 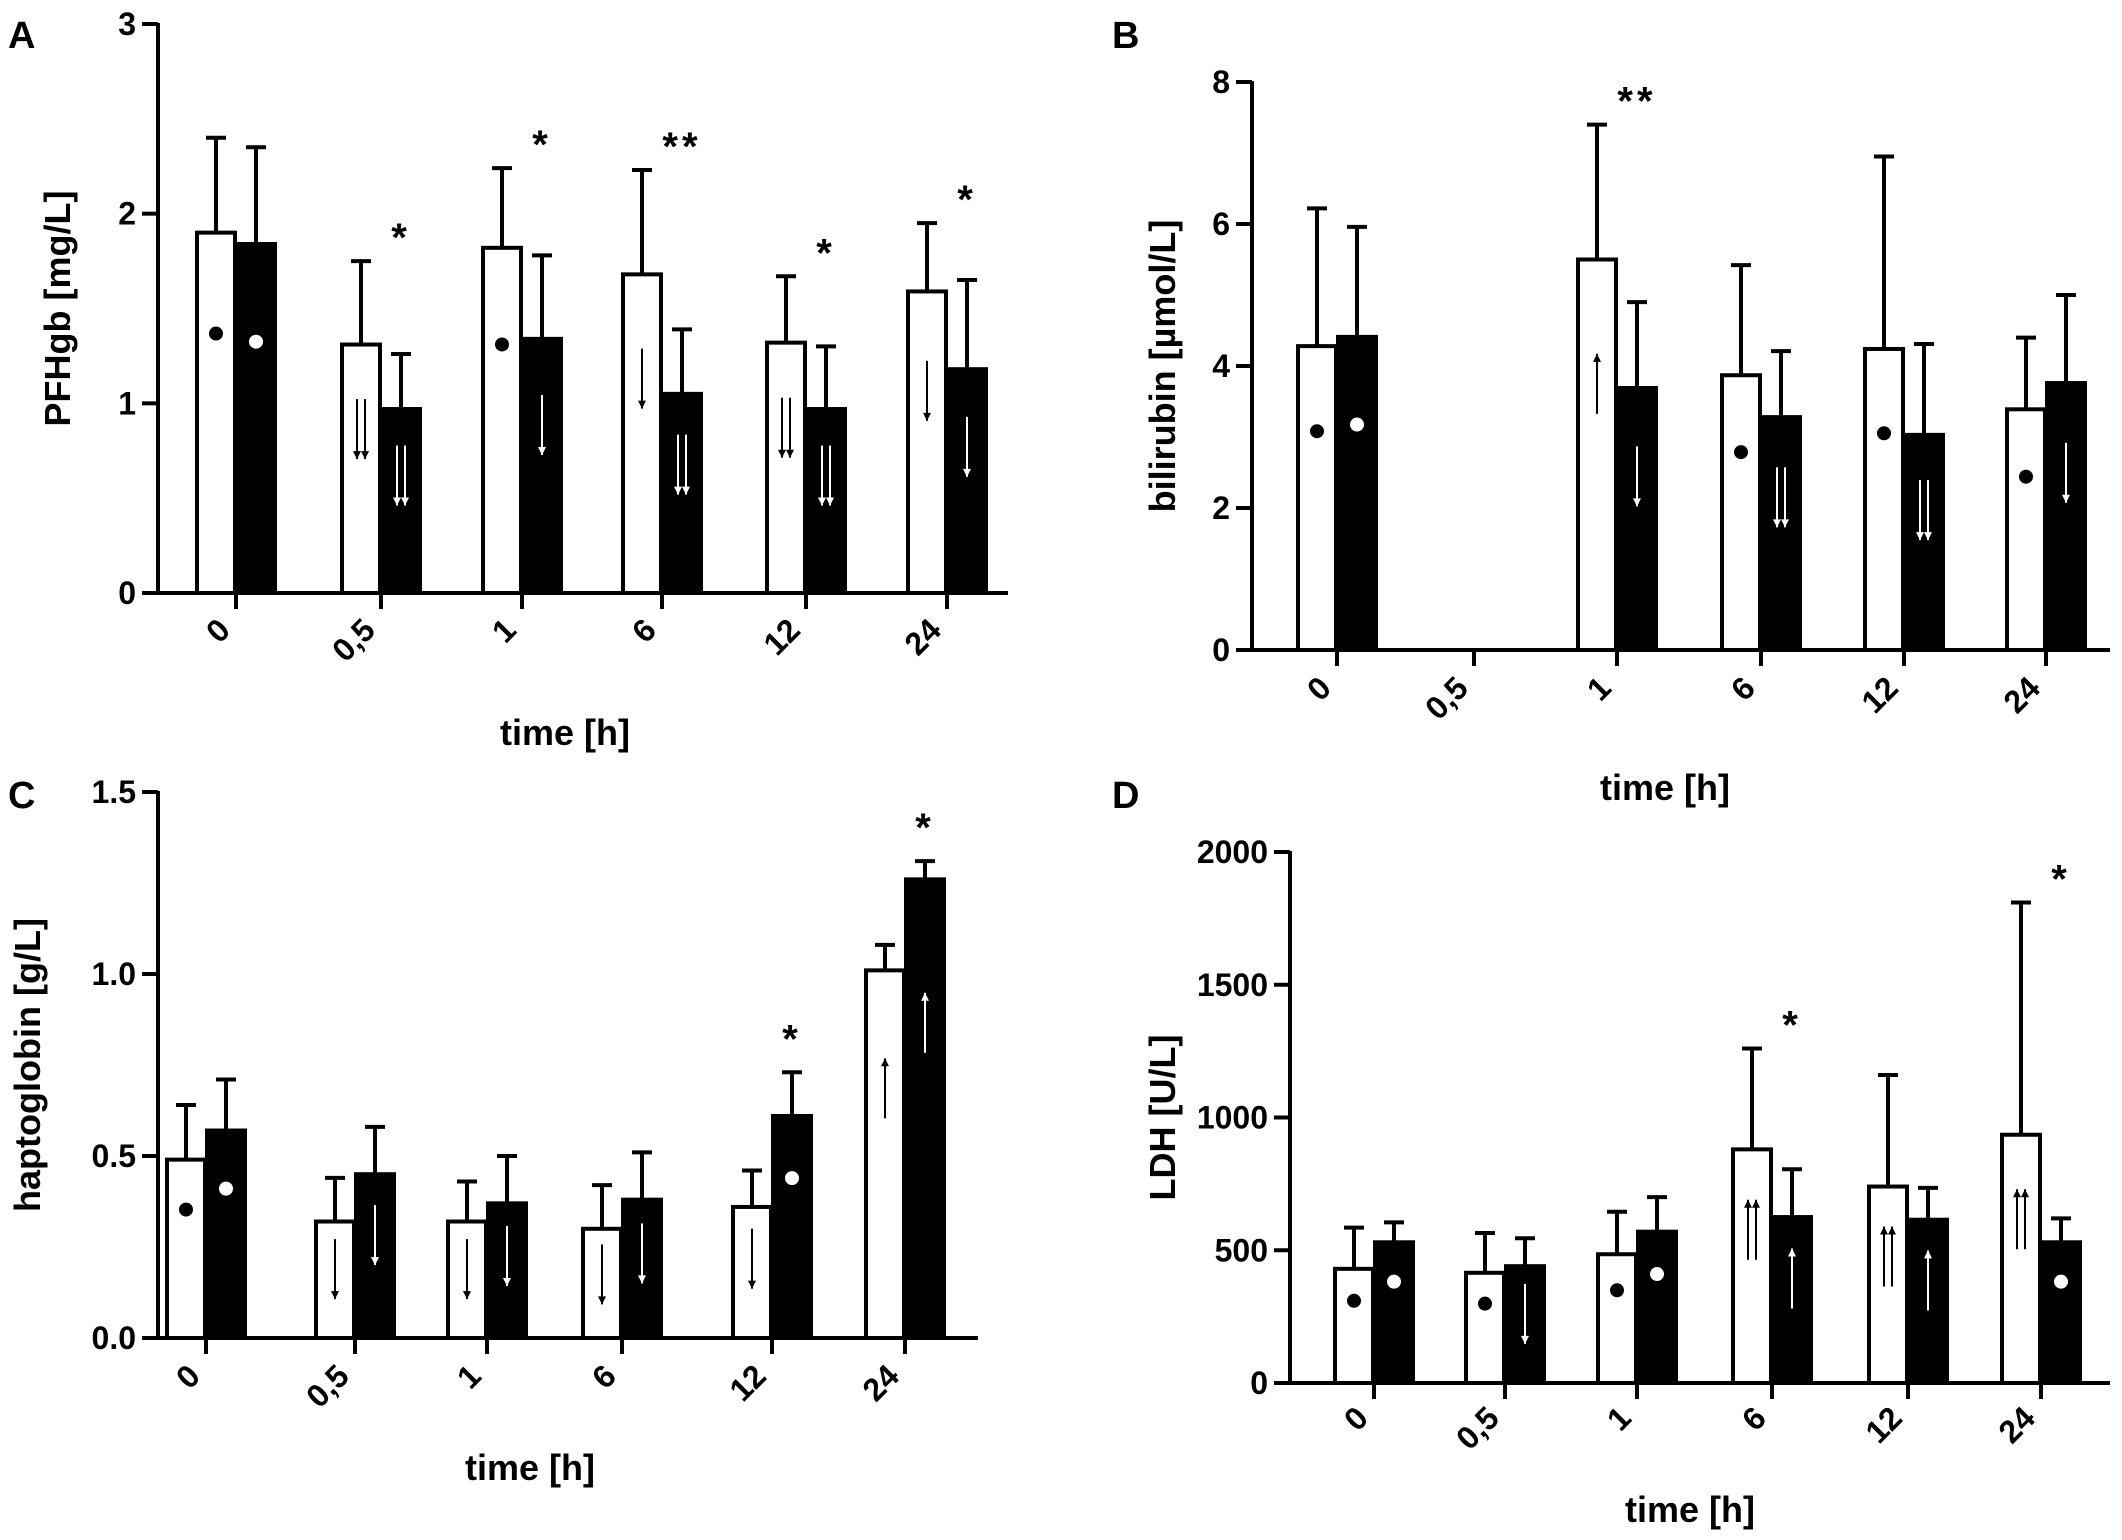 What do you see at coordinates (57, 309) in the screenshot?
I see `y-axis-label: PFHgb [mg/L]` at bounding box center [57, 309].